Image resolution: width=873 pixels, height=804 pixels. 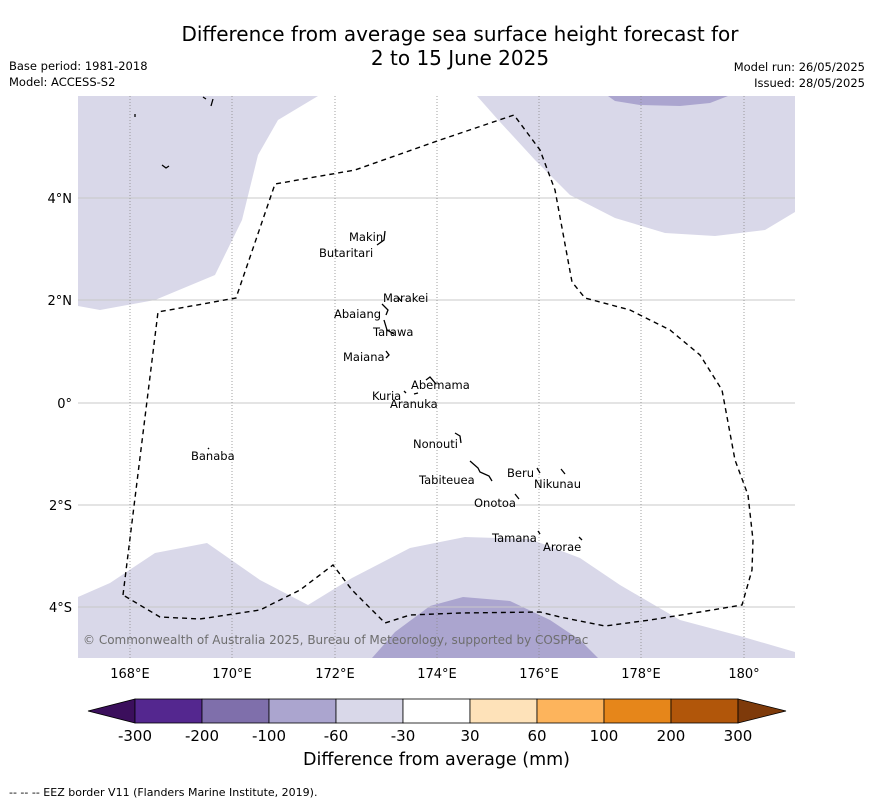 I want to click on colorbar-extend-high, so click(x=762, y=711).